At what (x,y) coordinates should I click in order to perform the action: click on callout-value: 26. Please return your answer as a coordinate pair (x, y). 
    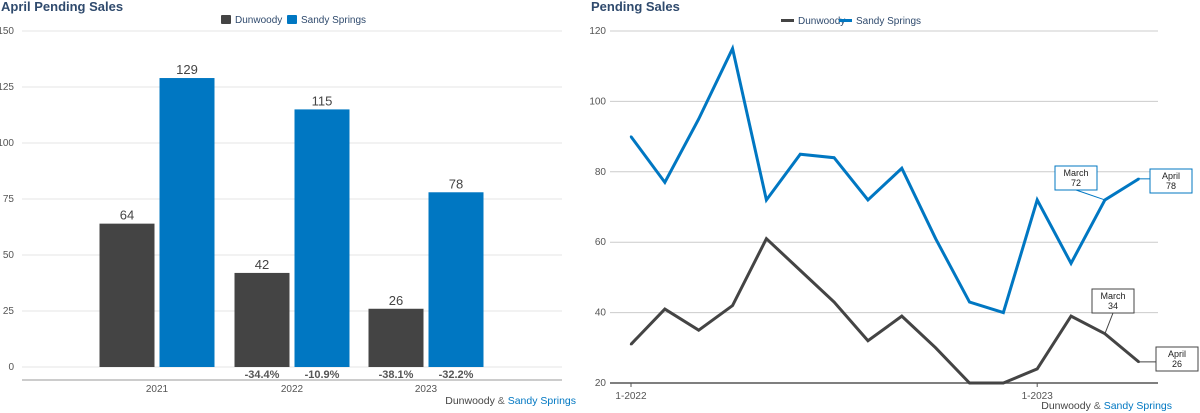
    Looking at the image, I should click on (1177, 364).